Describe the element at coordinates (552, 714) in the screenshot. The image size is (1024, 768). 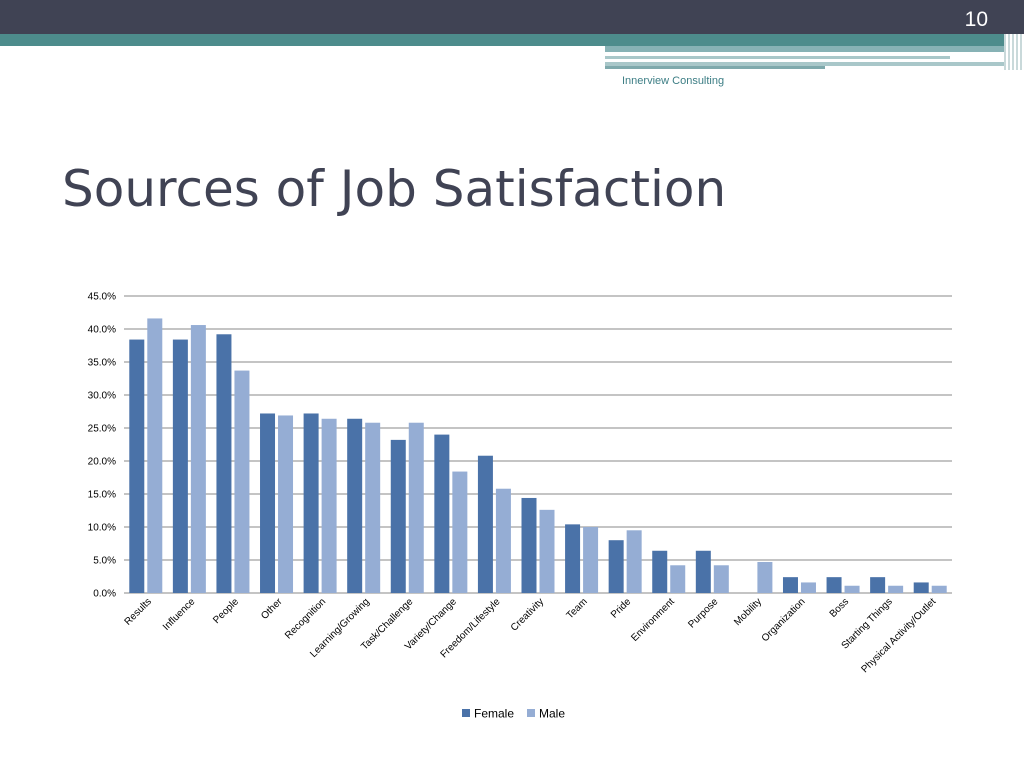
I see `legend-label-male: Male` at that location.